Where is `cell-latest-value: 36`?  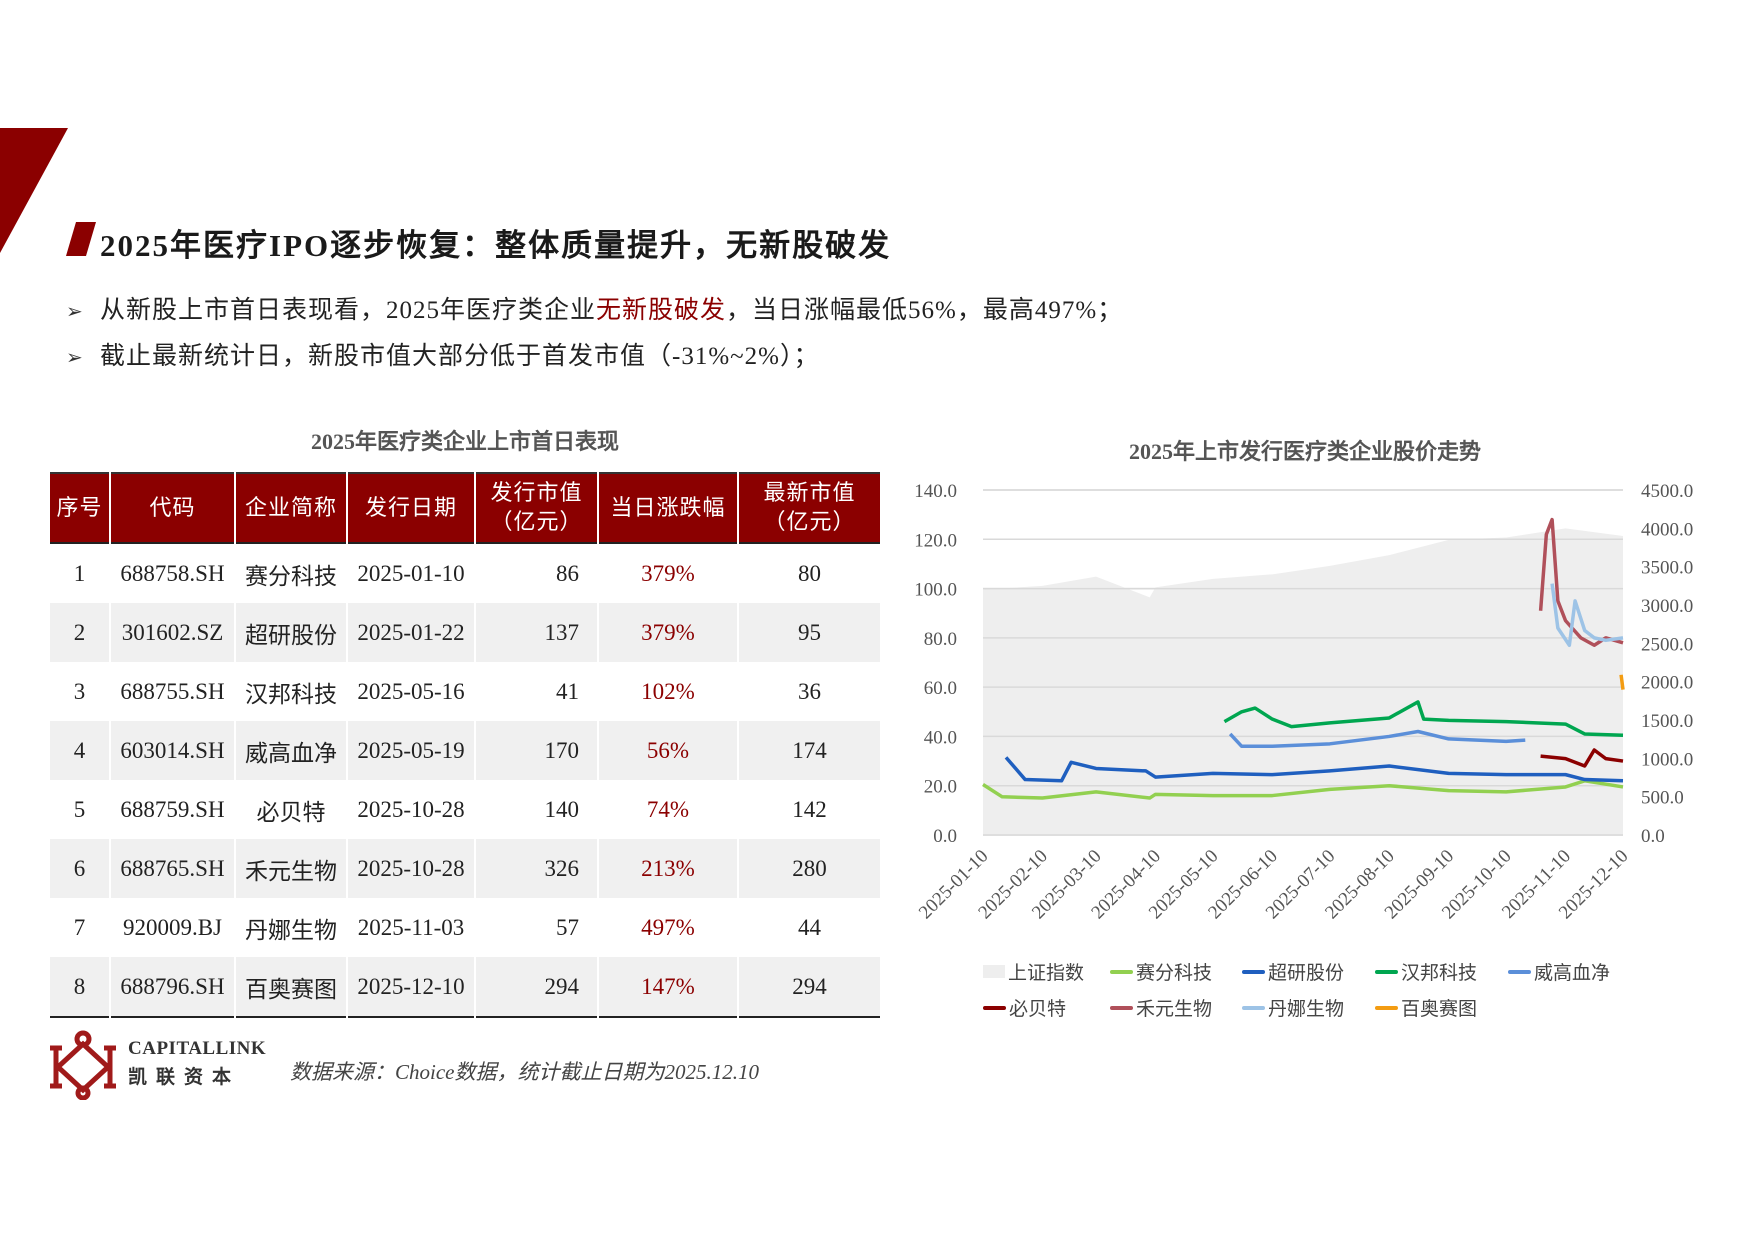
cell-latest-value: 36 is located at coordinates (808, 691).